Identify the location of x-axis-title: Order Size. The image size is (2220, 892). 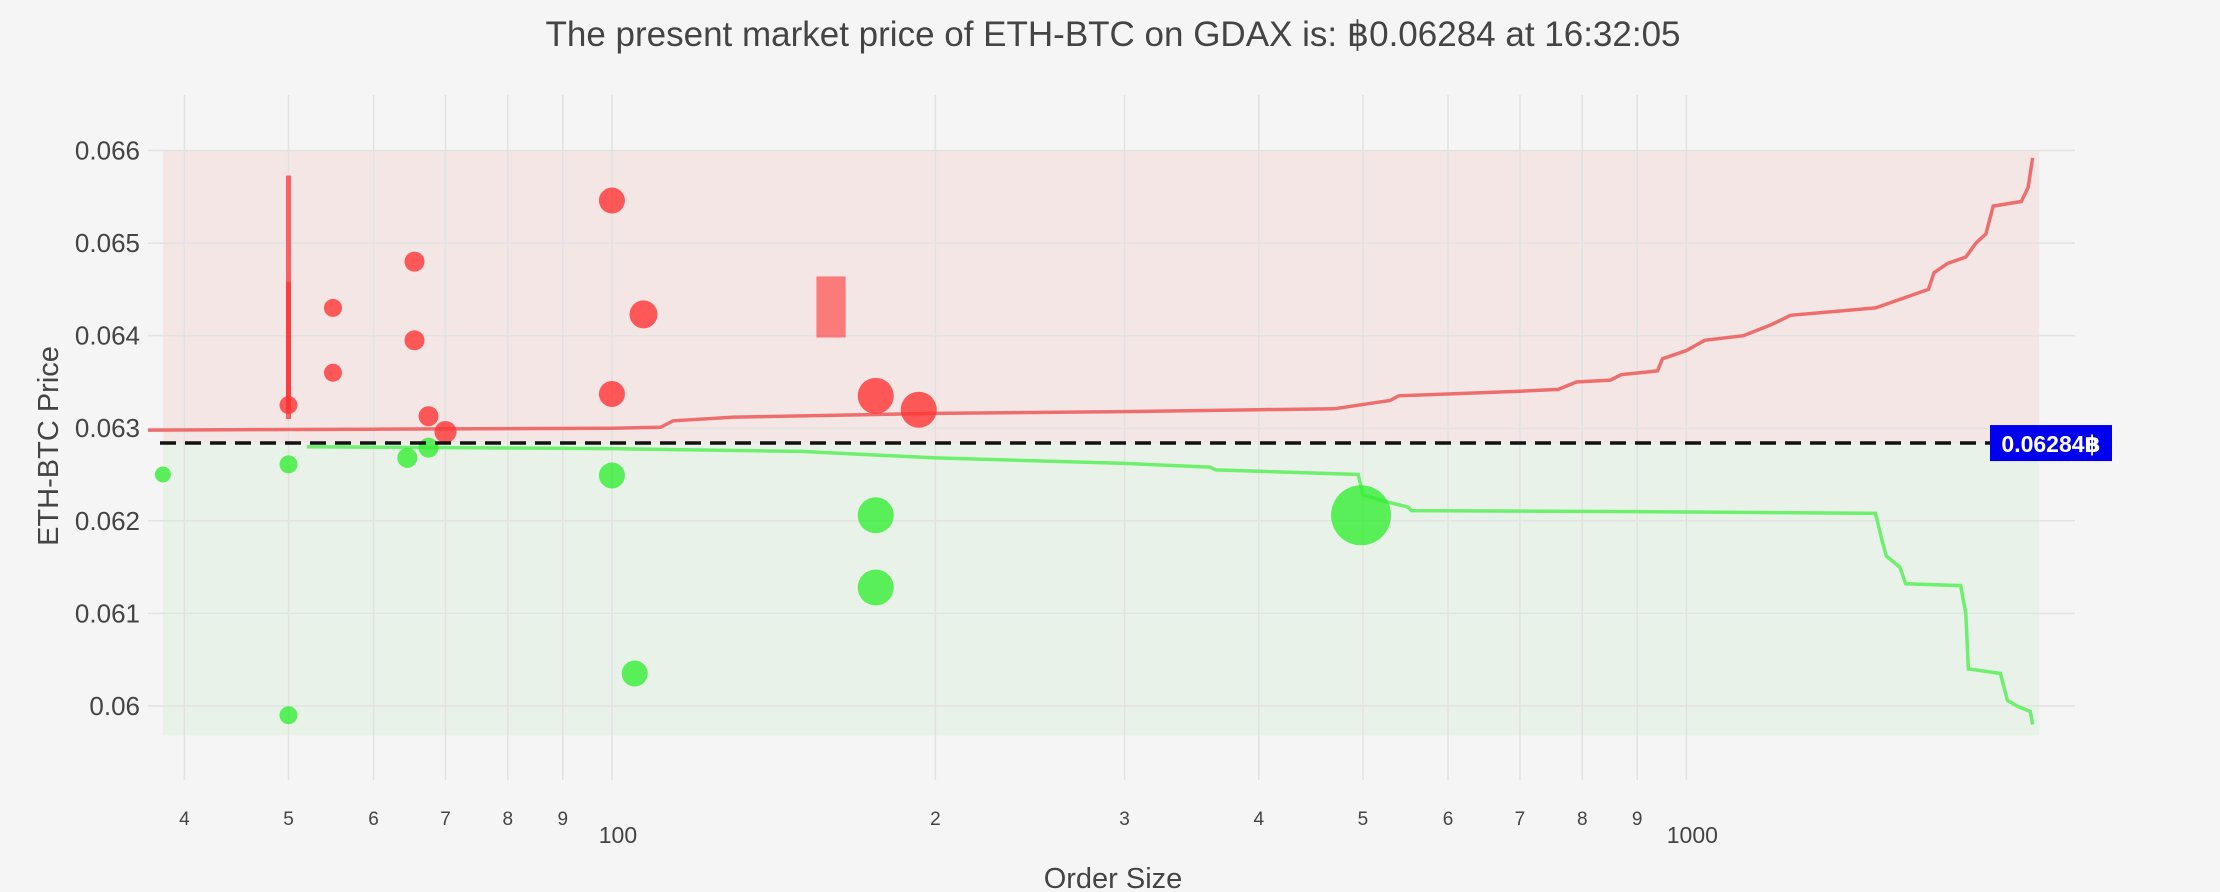
(1113, 877).